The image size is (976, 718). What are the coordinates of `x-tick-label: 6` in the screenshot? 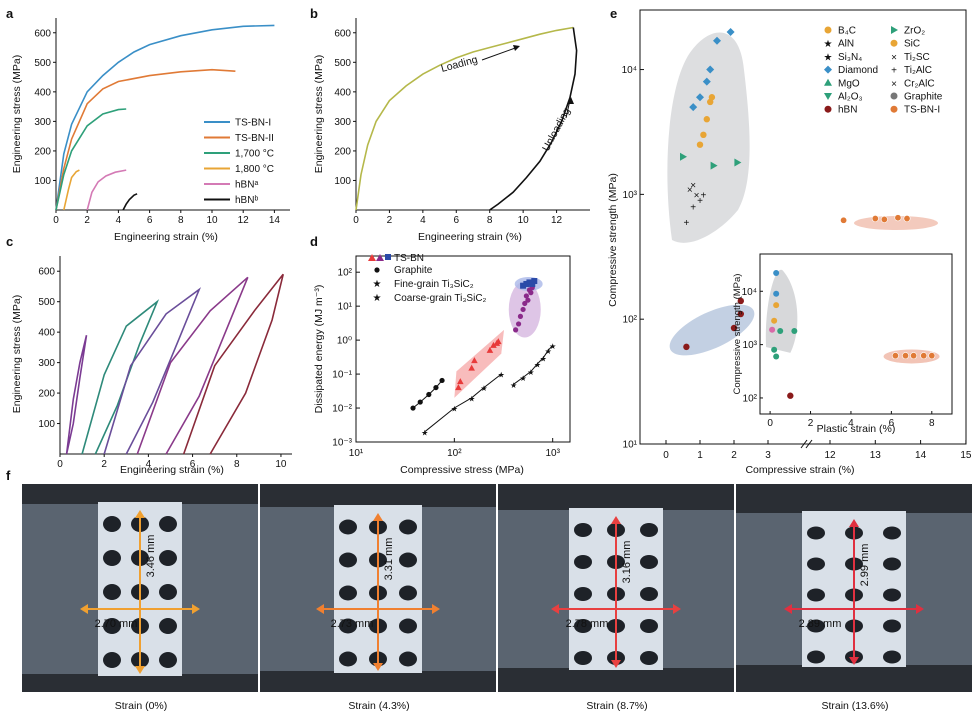 It's located at (193, 464).